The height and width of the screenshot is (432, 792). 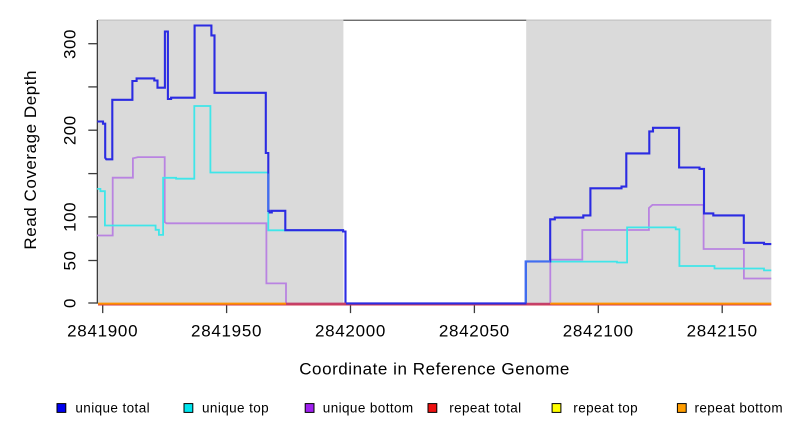 What do you see at coordinates (30, 160) in the screenshot?
I see `svg-text: Read Coverage Depth` at bounding box center [30, 160].